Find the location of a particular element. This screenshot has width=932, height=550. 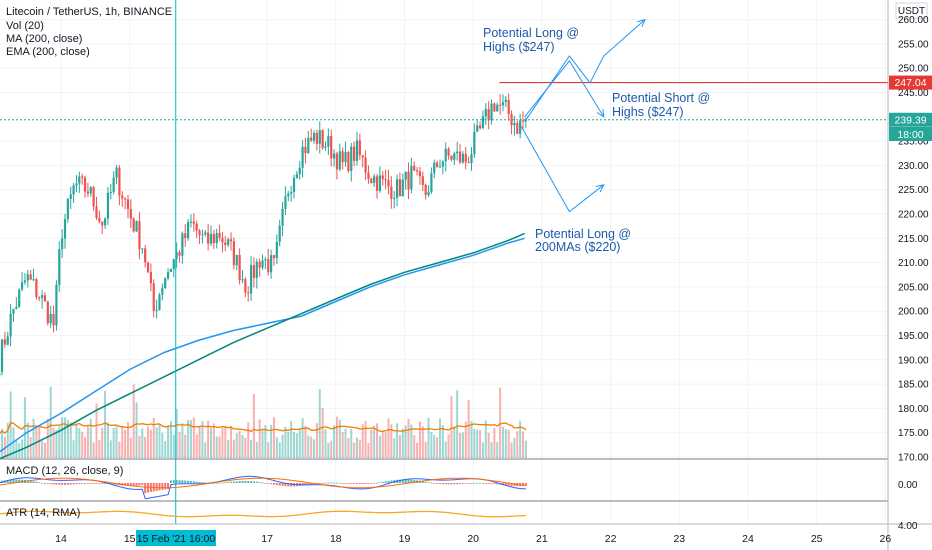

price-tick-label: 195.00 is located at coordinates (913, 336).